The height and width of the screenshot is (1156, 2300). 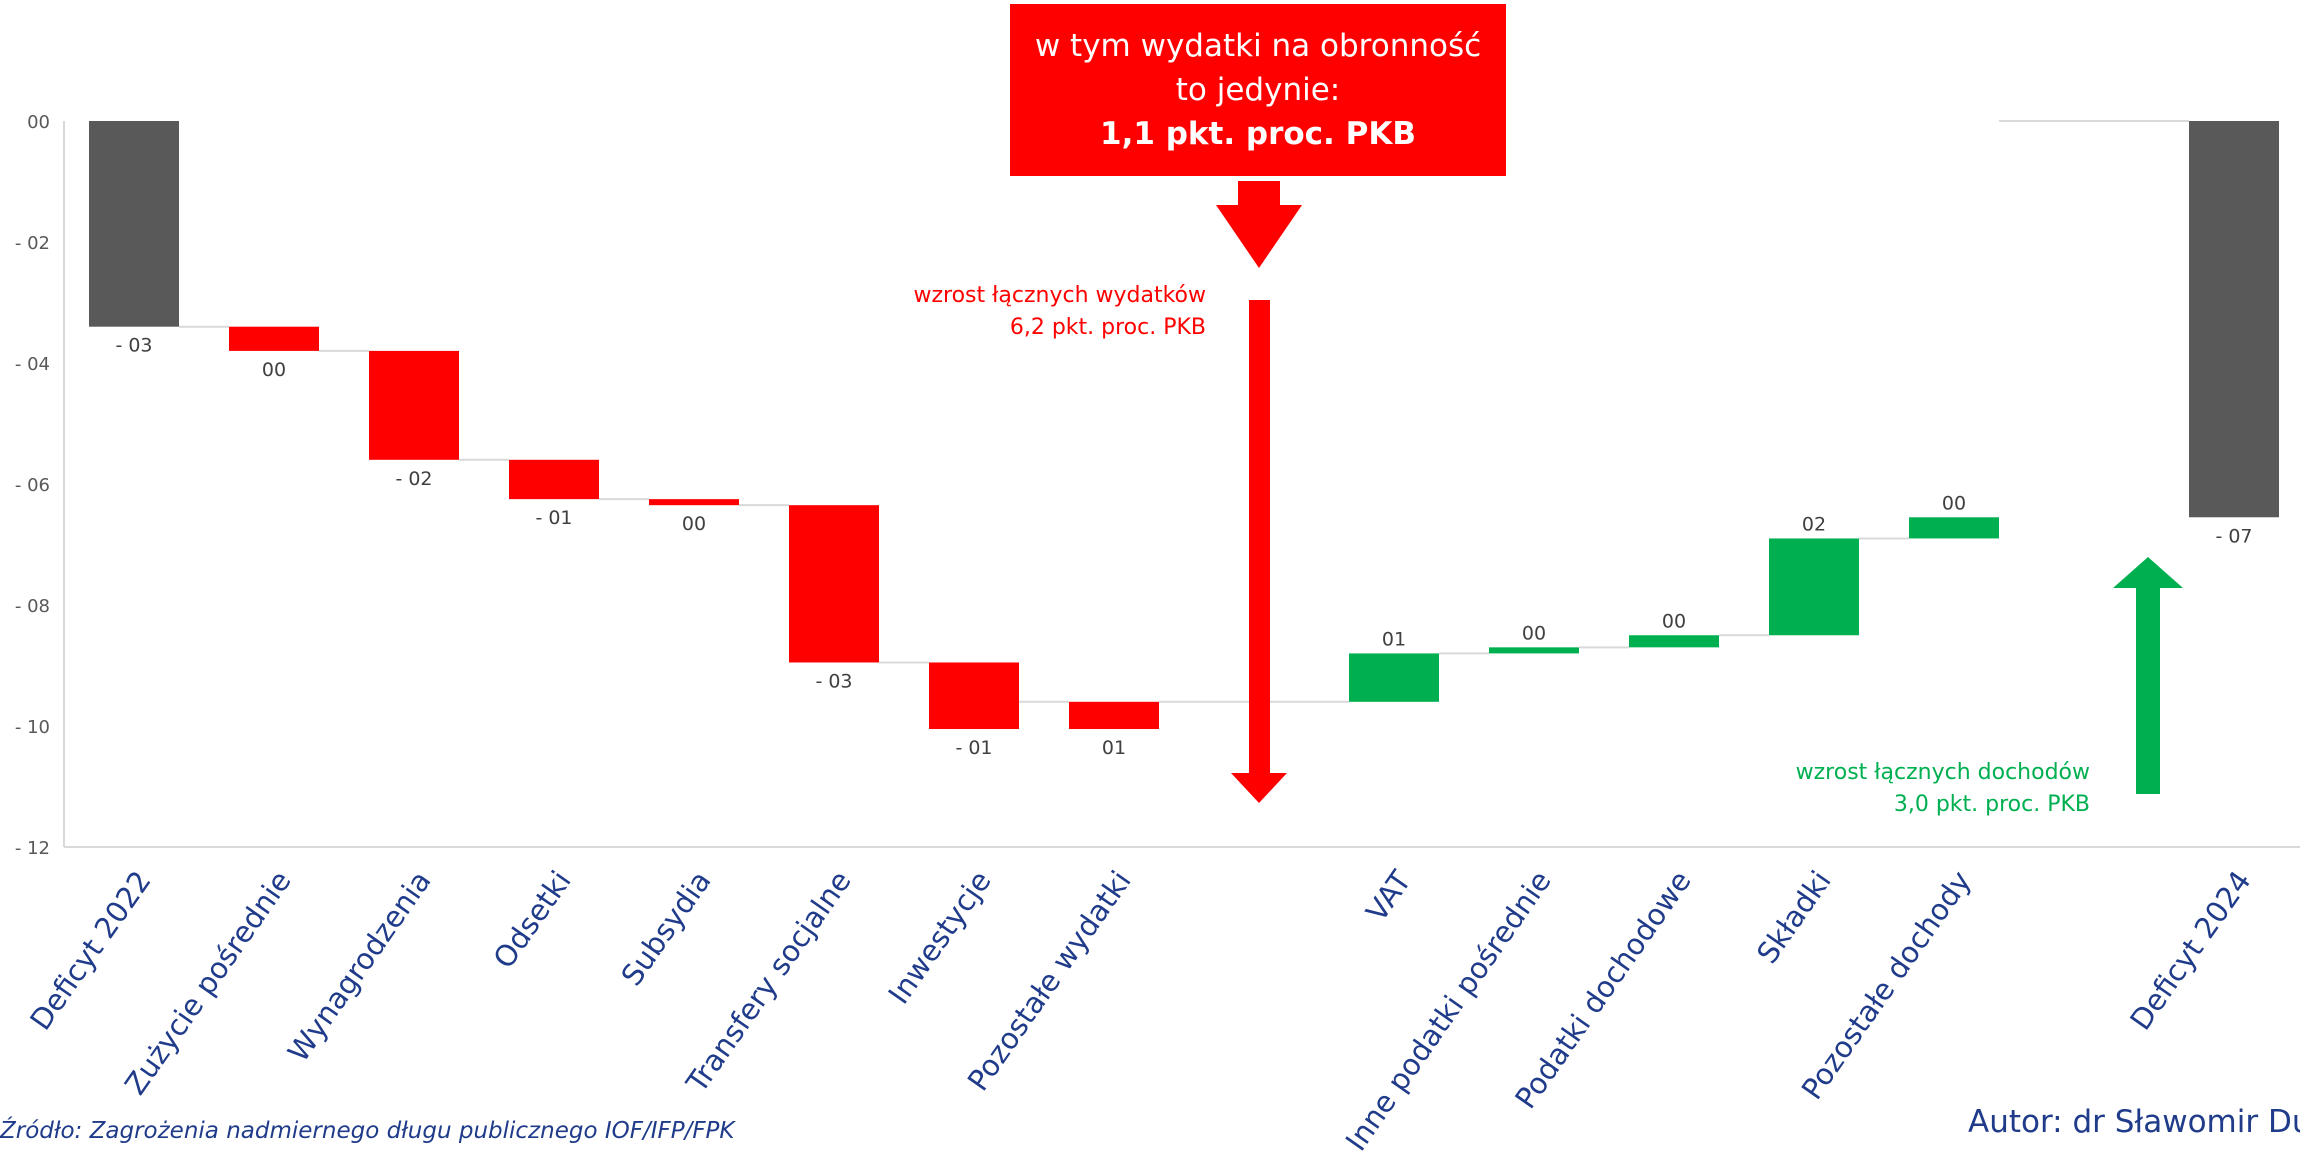 What do you see at coordinates (1107, 327) in the screenshot?
I see `expense-annotation-line-2: 6,2 pkt. proc. PKB` at bounding box center [1107, 327].